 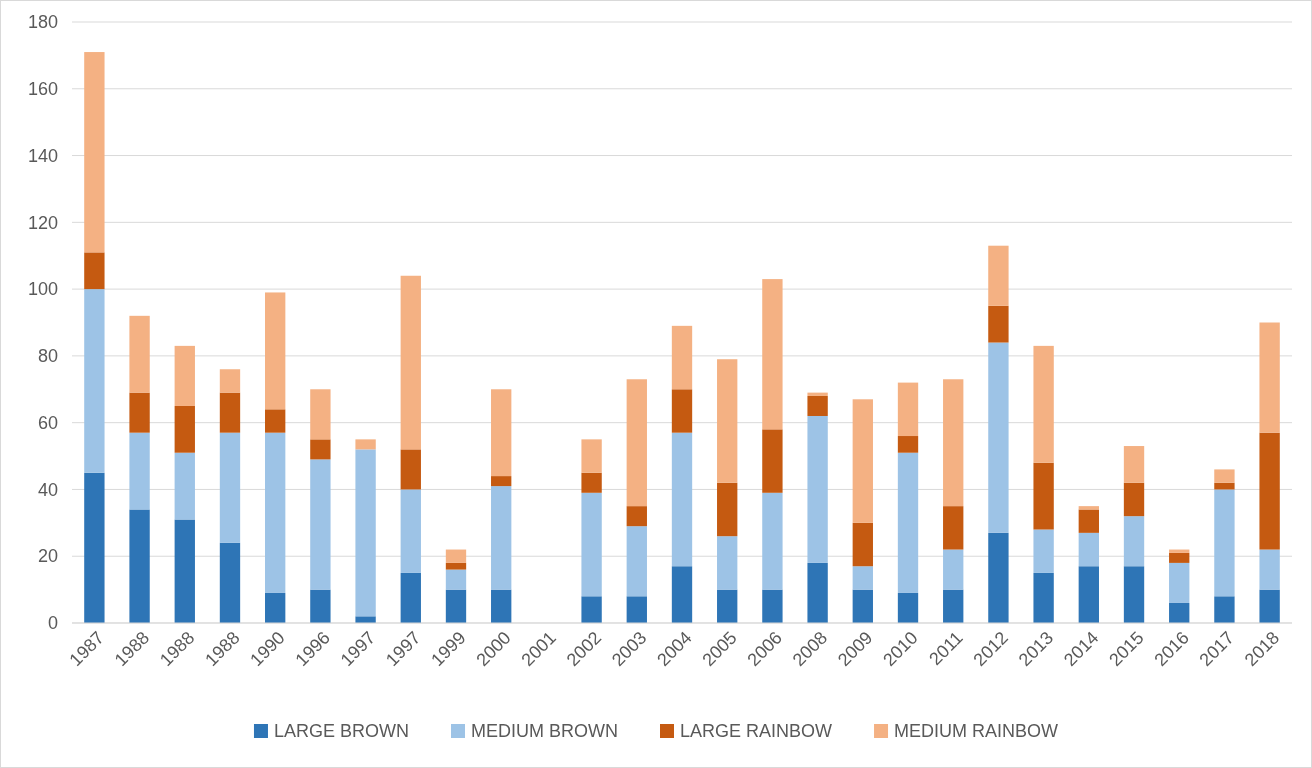 I want to click on y-tick-label: 60, so click(x=47, y=422).